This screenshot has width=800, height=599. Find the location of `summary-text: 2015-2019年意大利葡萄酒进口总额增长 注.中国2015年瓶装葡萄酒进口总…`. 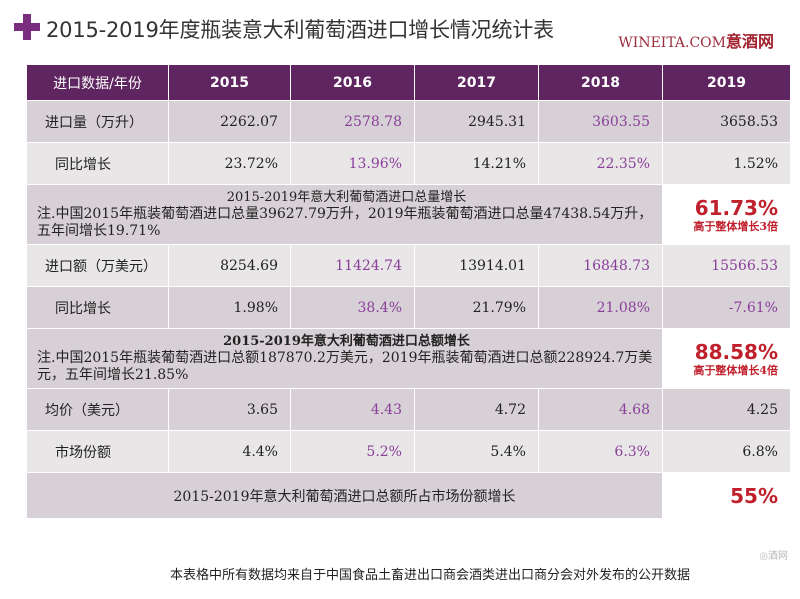

summary-text: 2015-2019年意大利葡萄酒进口总额增长 注.中国2015年瓶装葡萄酒进口总… is located at coordinates (344, 358).